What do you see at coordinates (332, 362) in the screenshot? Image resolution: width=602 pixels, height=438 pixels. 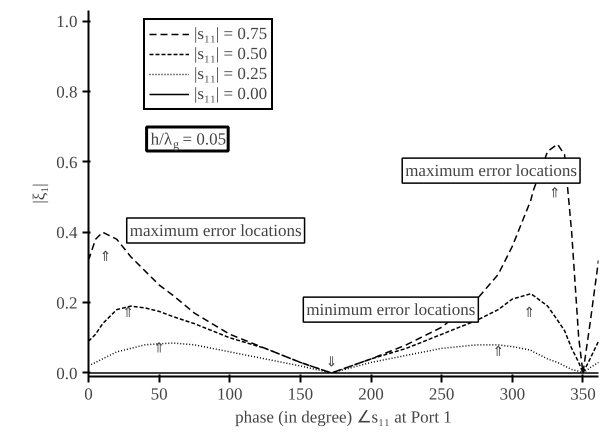 I see `annotation: ⇓` at bounding box center [332, 362].